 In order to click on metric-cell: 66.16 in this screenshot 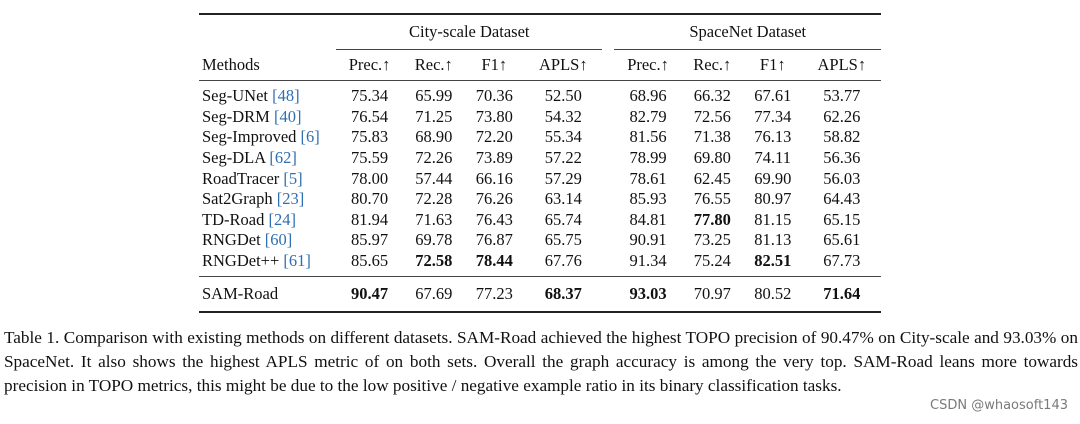, I will do `click(494, 178)`.